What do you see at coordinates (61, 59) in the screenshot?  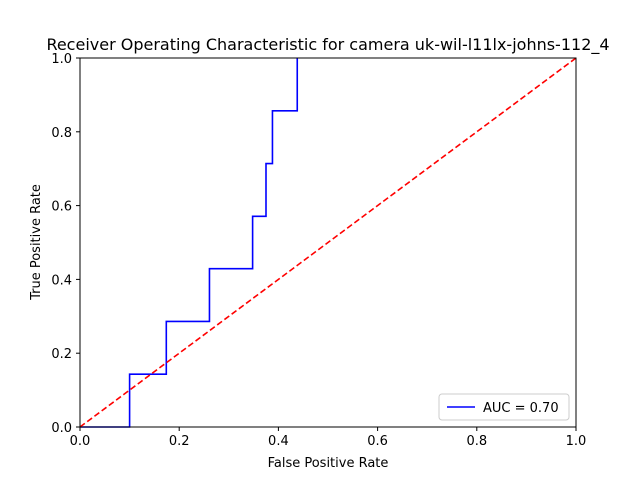 I see `y-tick-label: 1.0` at bounding box center [61, 59].